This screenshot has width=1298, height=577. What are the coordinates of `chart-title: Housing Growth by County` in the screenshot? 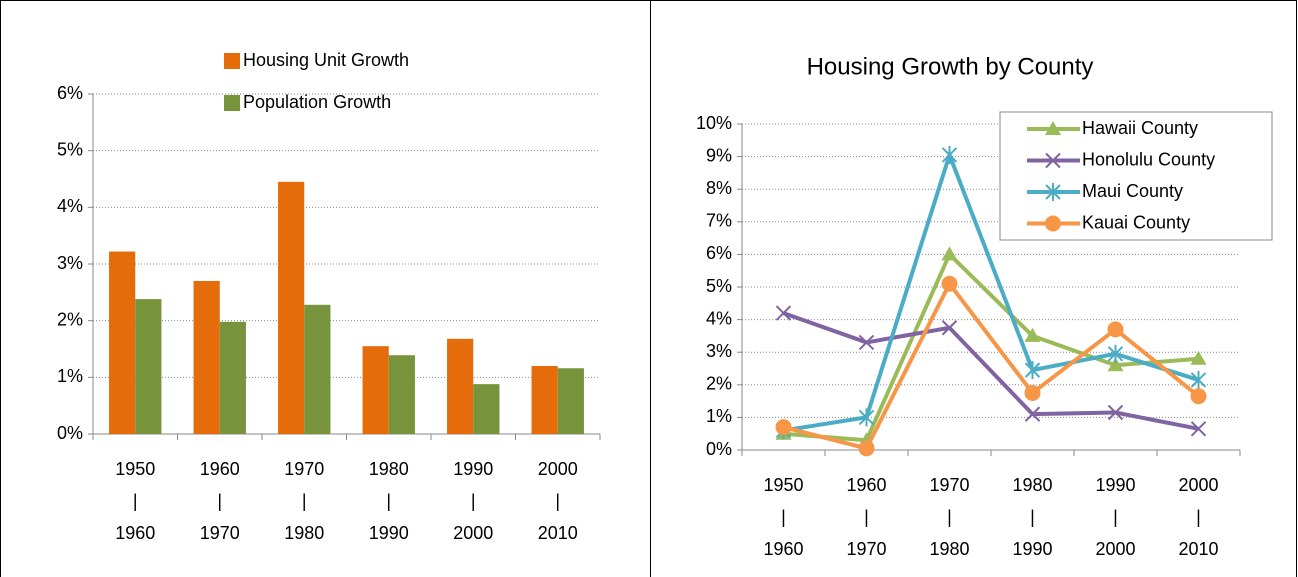 It's located at (950, 66).